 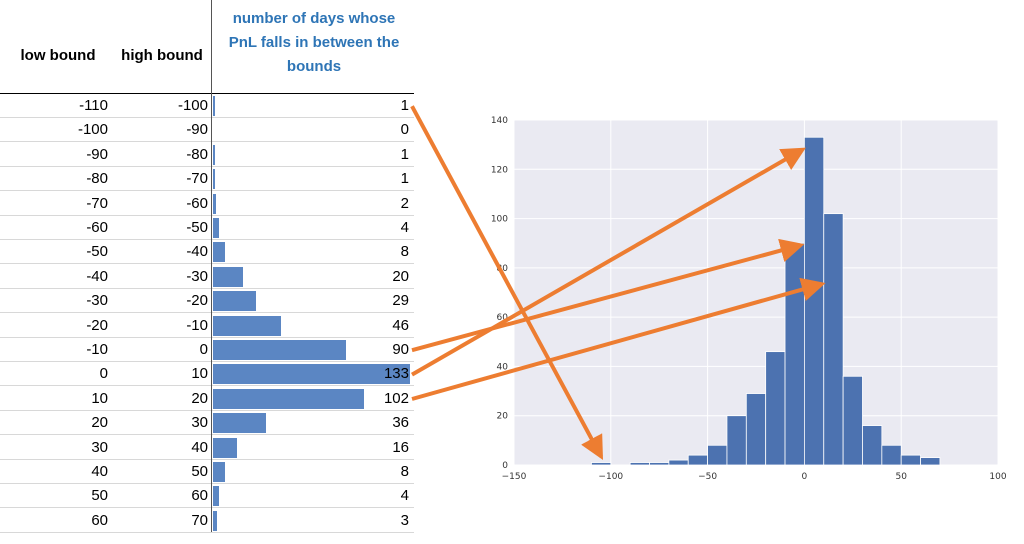 I want to click on cell-count: 16, so click(x=400, y=447).